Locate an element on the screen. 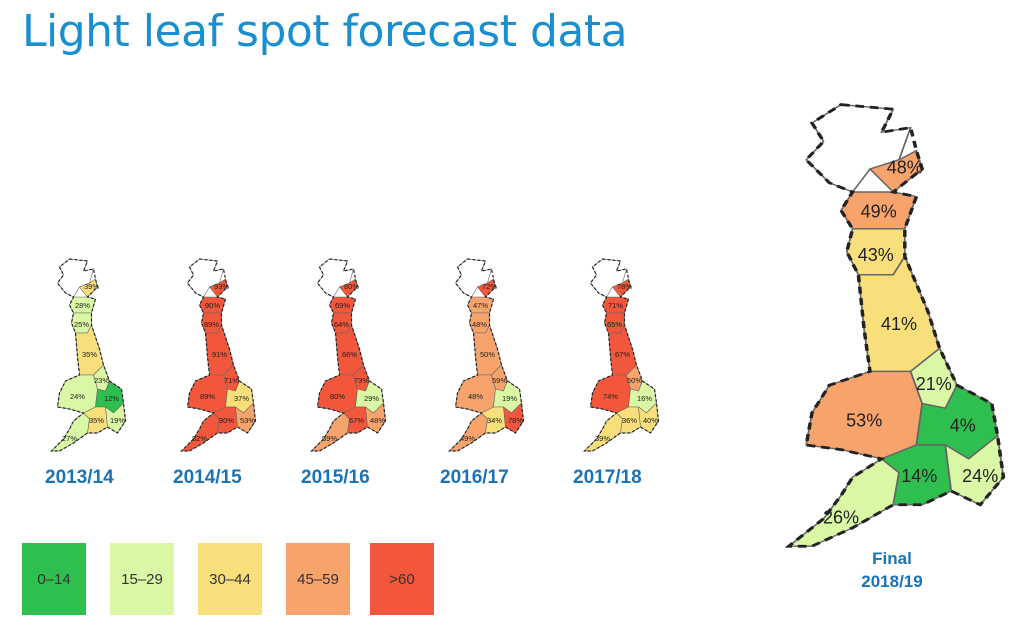  region-label-sscot: 49% is located at coordinates (879, 211).